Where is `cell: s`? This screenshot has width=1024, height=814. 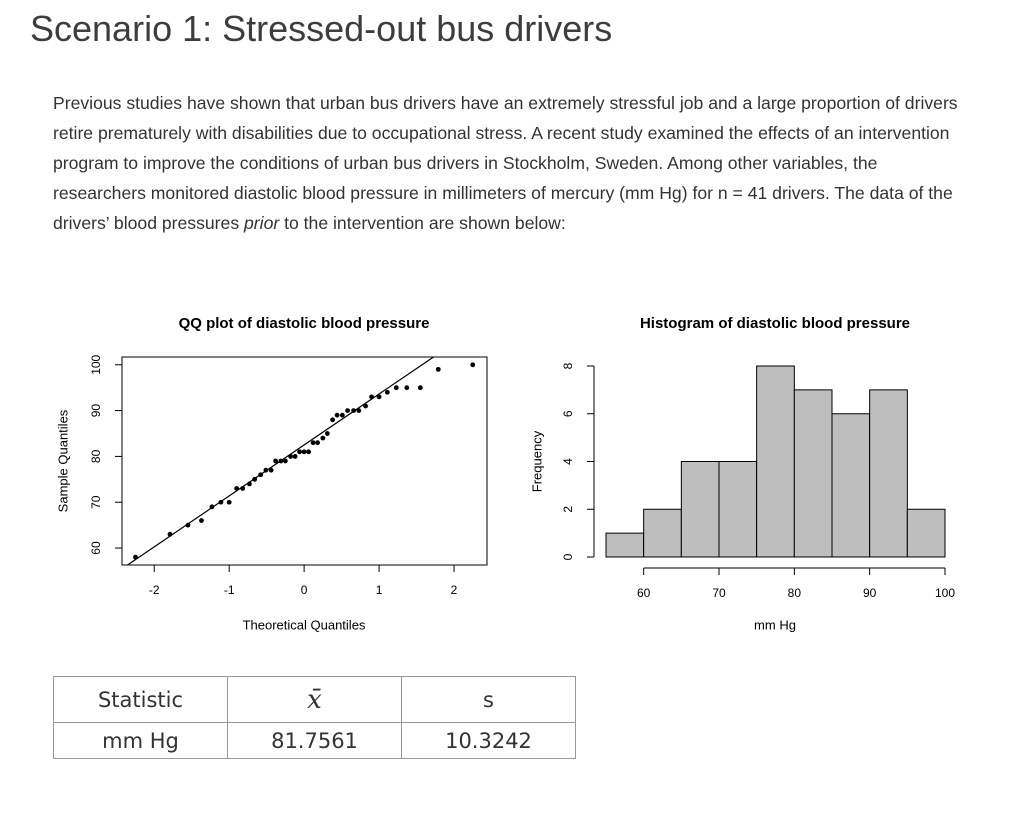
cell: s is located at coordinates (488, 699).